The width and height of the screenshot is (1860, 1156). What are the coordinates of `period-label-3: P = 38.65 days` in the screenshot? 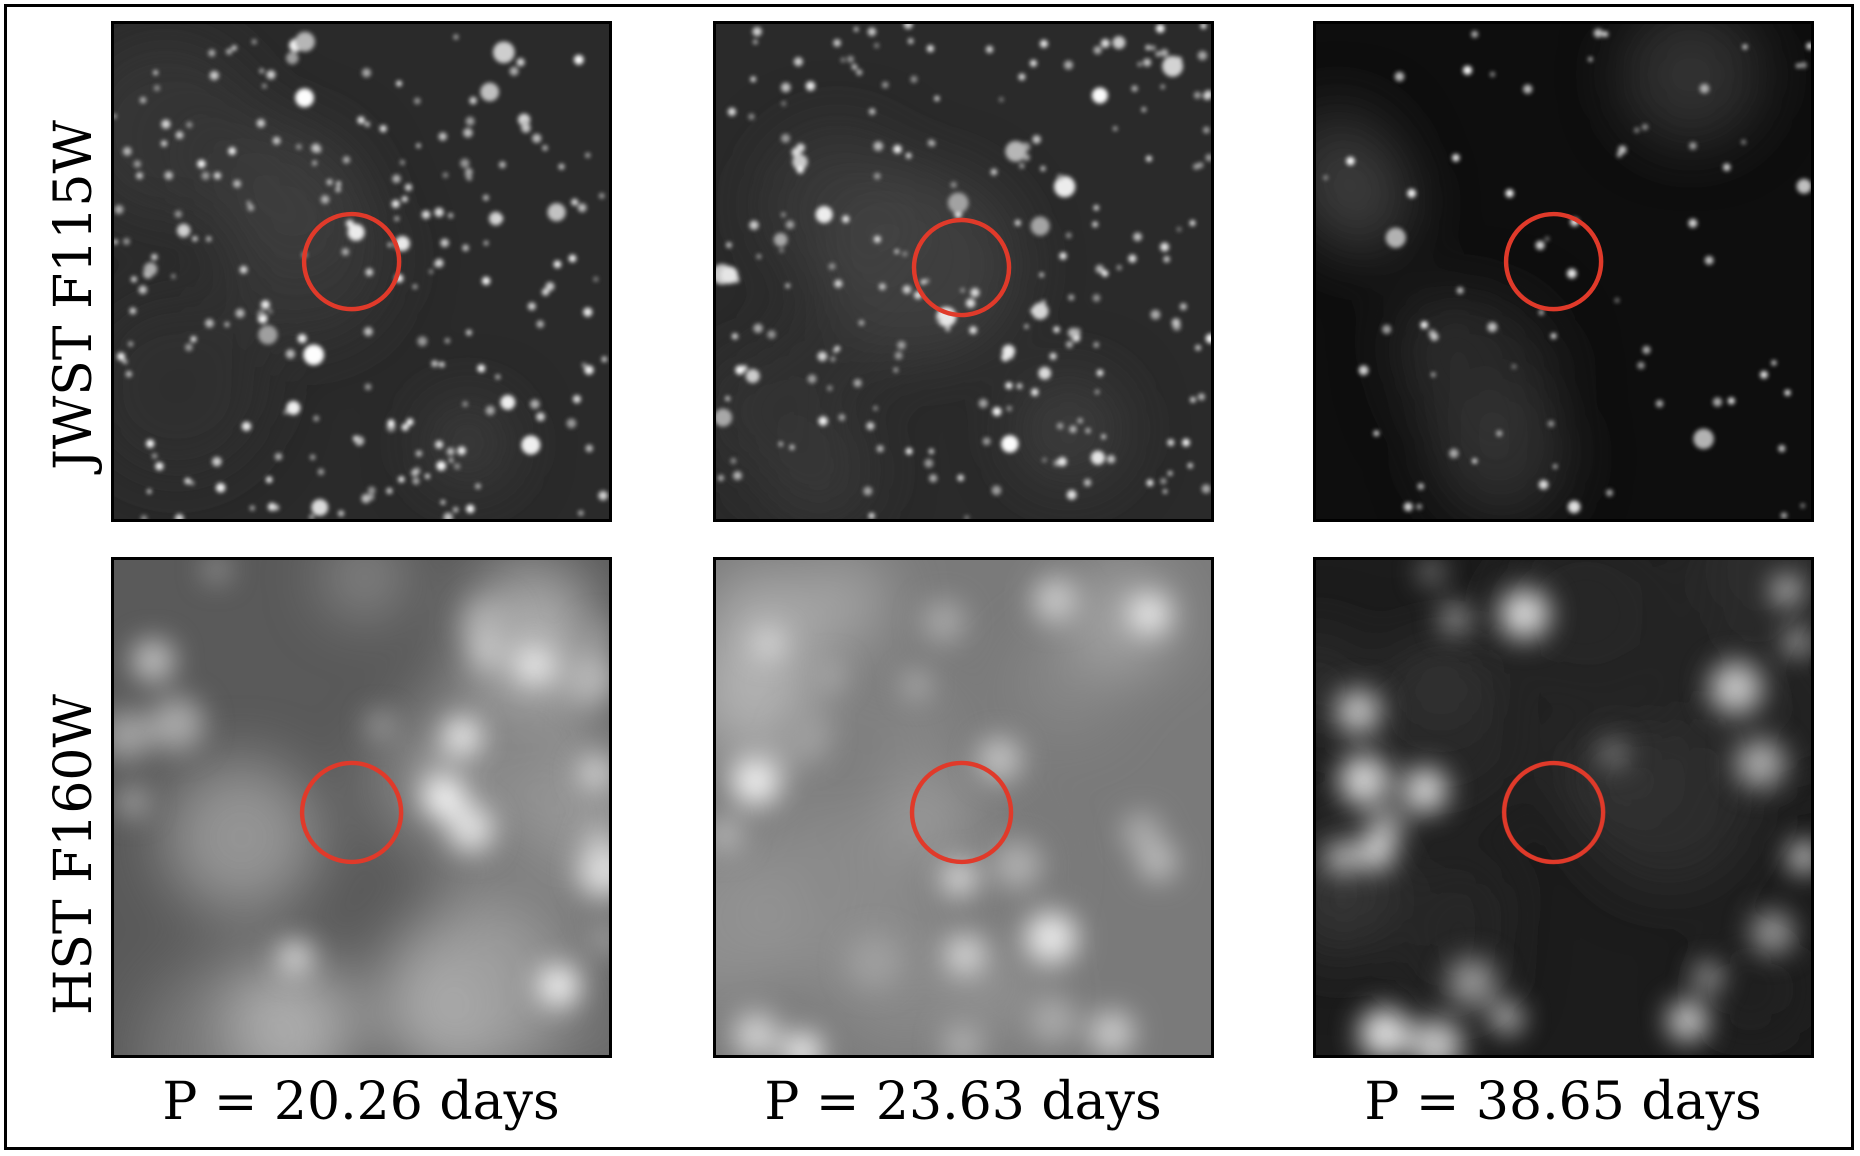 It's located at (1563, 1102).